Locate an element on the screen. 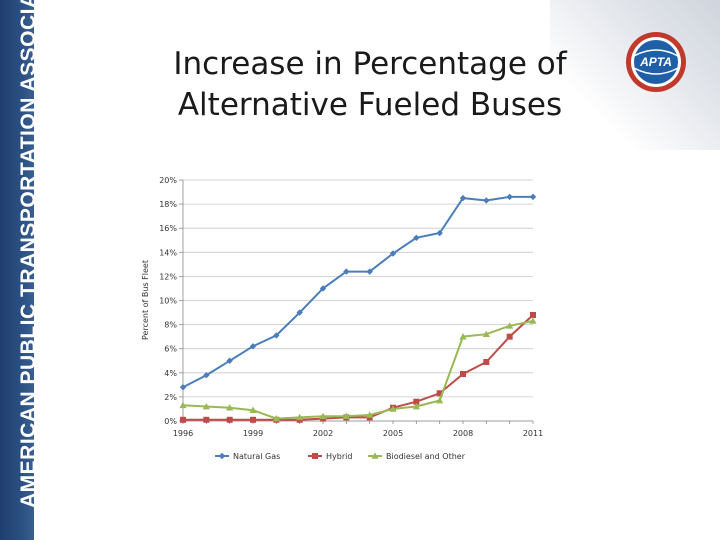  chart-legend: Natural Gas Hybrid Biodiesel and Other is located at coordinates (340, 456).